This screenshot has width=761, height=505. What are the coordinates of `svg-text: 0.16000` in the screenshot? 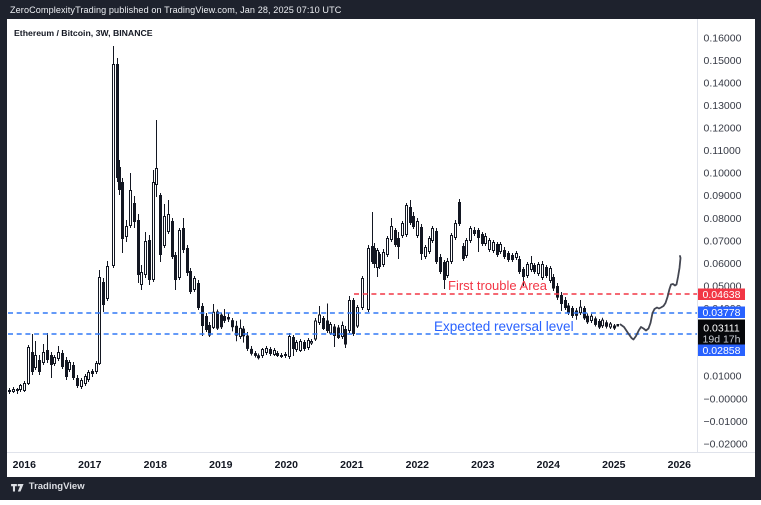 It's located at (723, 38).